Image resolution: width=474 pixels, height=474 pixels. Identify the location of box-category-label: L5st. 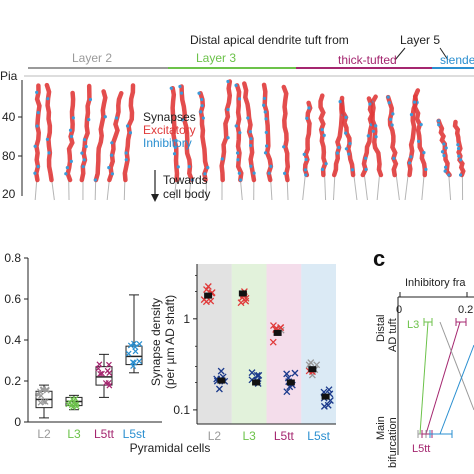
(134, 434).